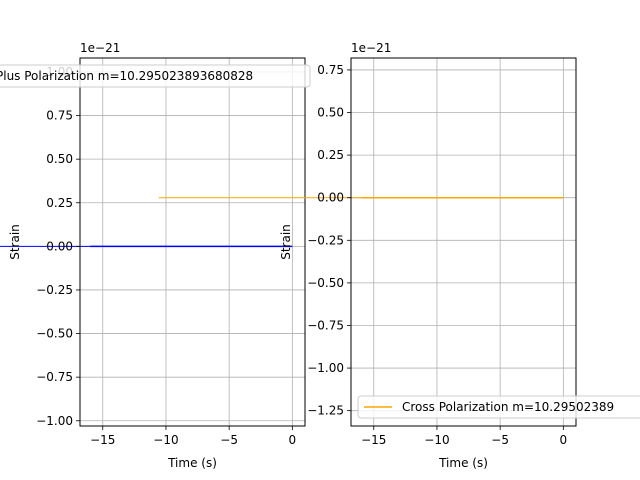 The height and width of the screenshot is (480, 640). I want to click on legend-label: Cross Polarization m=10.29502389, so click(508, 407).